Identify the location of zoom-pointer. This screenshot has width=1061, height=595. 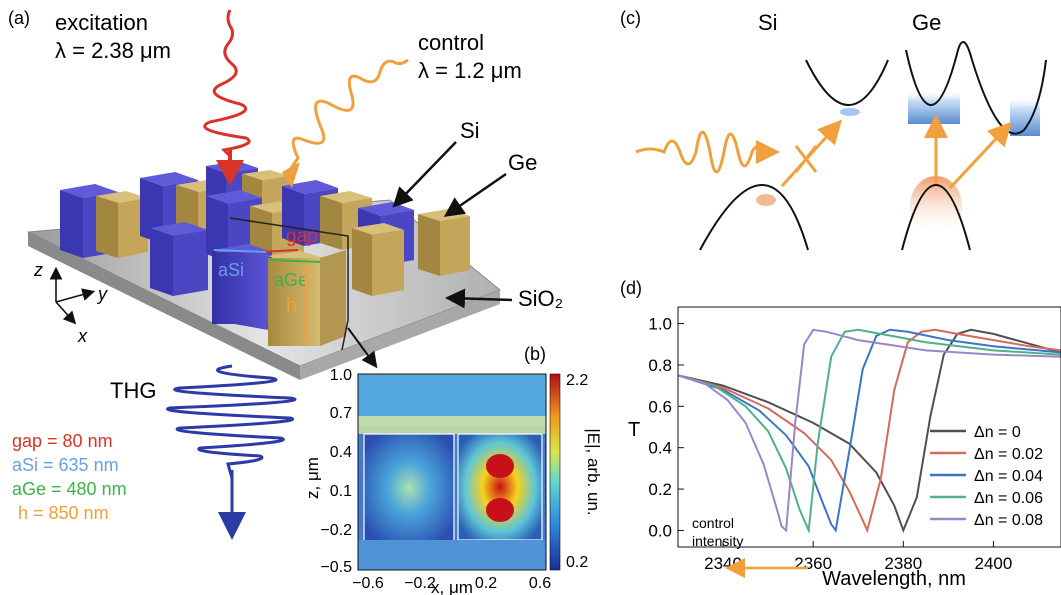
(362, 348).